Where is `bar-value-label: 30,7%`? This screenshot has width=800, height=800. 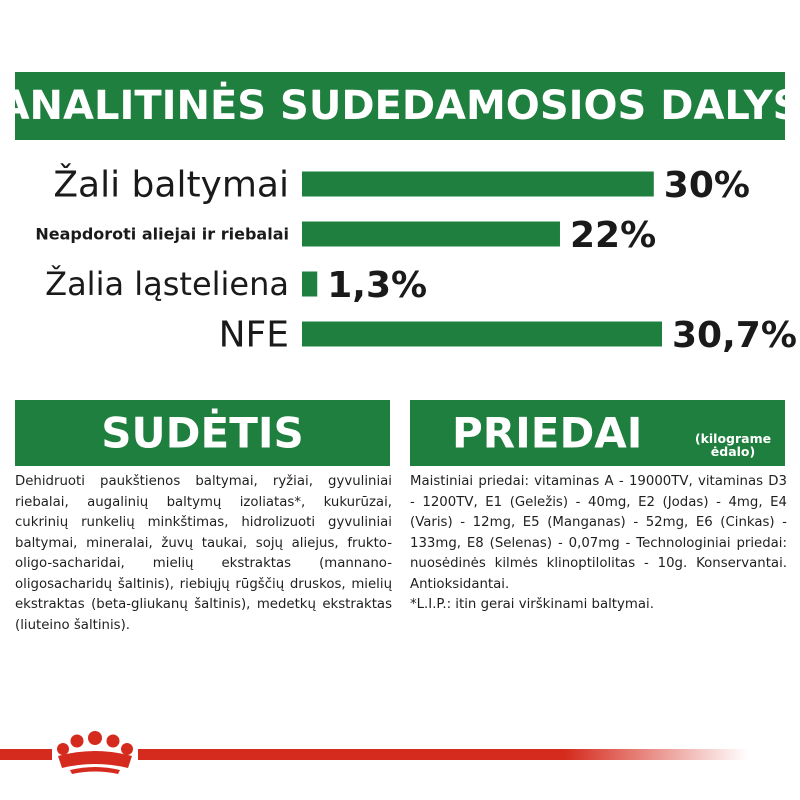 bar-value-label: 30,7% is located at coordinates (734, 335).